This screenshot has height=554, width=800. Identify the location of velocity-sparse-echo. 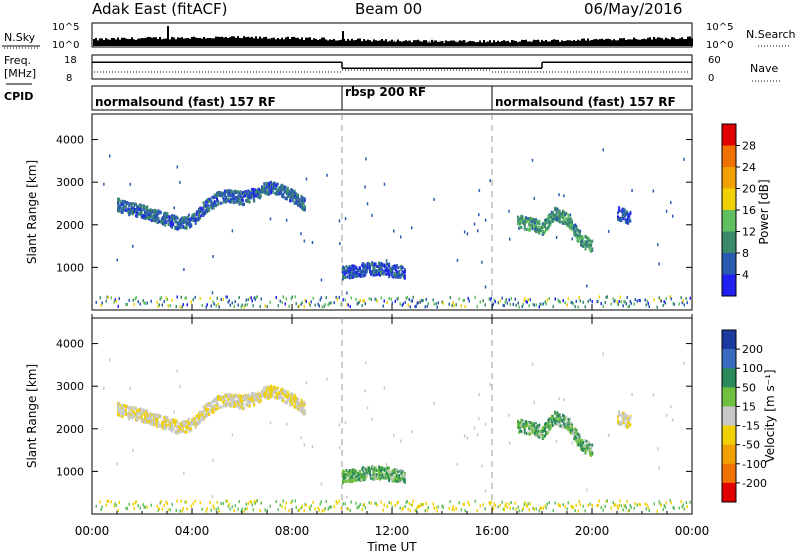
(365, 391).